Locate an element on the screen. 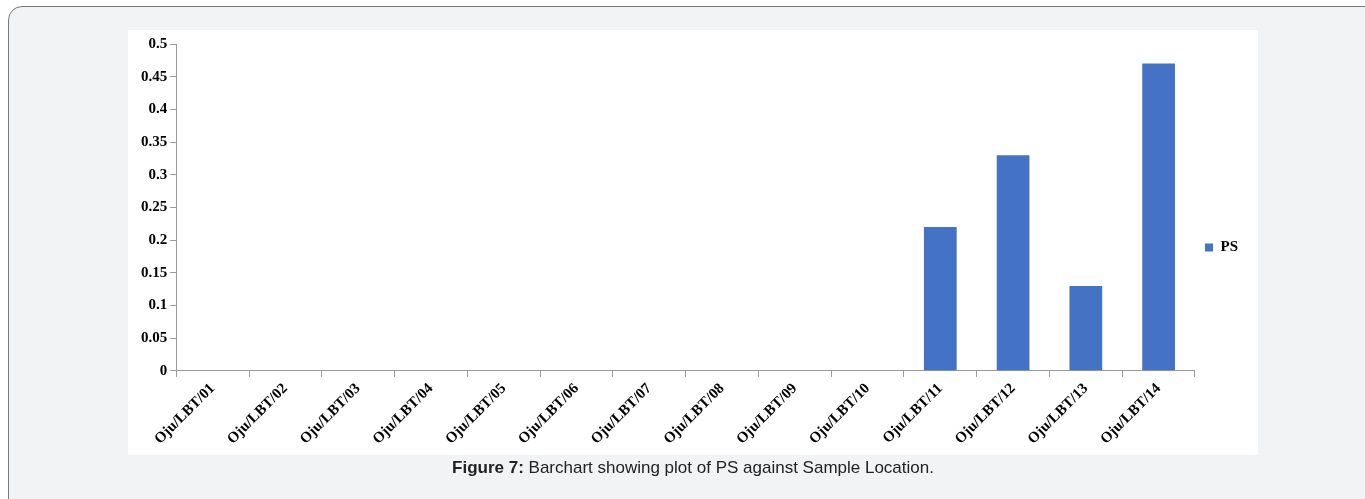 The height and width of the screenshot is (499, 1365). y-tick-label: 0.5 is located at coordinates (158, 42).